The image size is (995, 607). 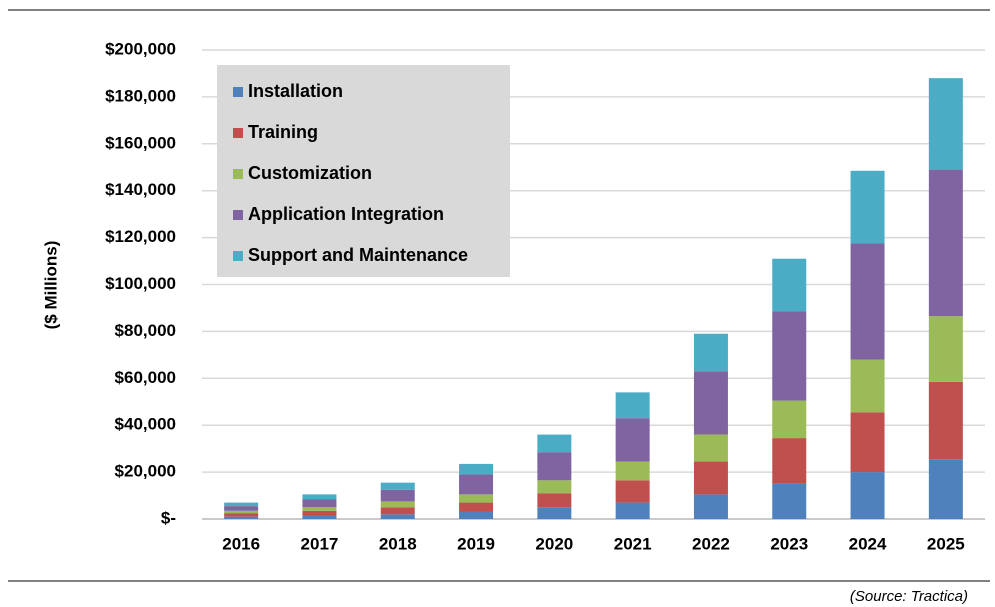 What do you see at coordinates (946, 543) in the screenshot?
I see `x-tick-label: 2025` at bounding box center [946, 543].